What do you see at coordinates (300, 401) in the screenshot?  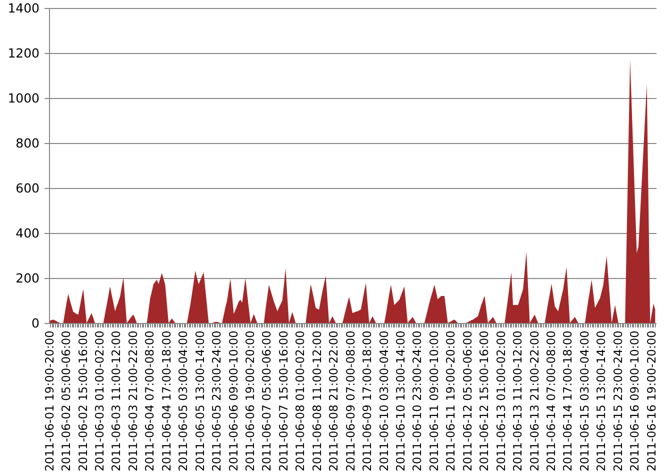 I see `x-tick-label: 2011-06-08 01:00-02:00` at bounding box center [300, 401].